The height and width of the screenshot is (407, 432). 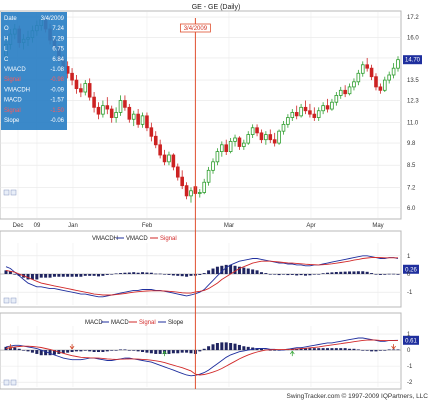 What do you see at coordinates (6, 382) in the screenshot?
I see `macd-zoom-in-button` at bounding box center [6, 382].